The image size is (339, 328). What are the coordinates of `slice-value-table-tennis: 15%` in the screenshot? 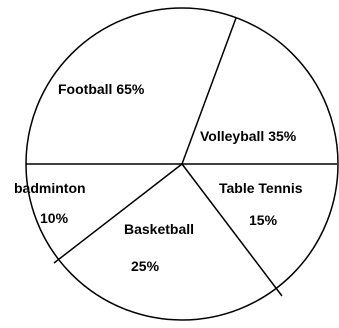 It's located at (263, 220).